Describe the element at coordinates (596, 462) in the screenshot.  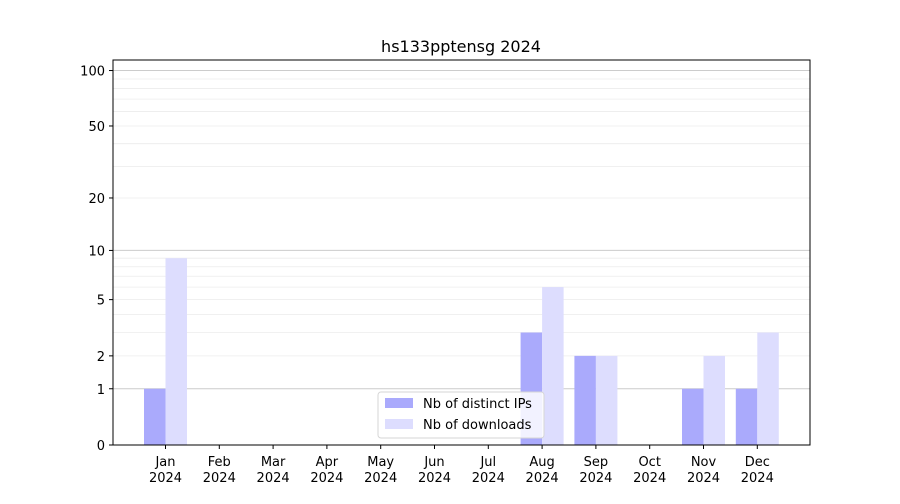
I see `x-tick-label-month: Sep` at that location.